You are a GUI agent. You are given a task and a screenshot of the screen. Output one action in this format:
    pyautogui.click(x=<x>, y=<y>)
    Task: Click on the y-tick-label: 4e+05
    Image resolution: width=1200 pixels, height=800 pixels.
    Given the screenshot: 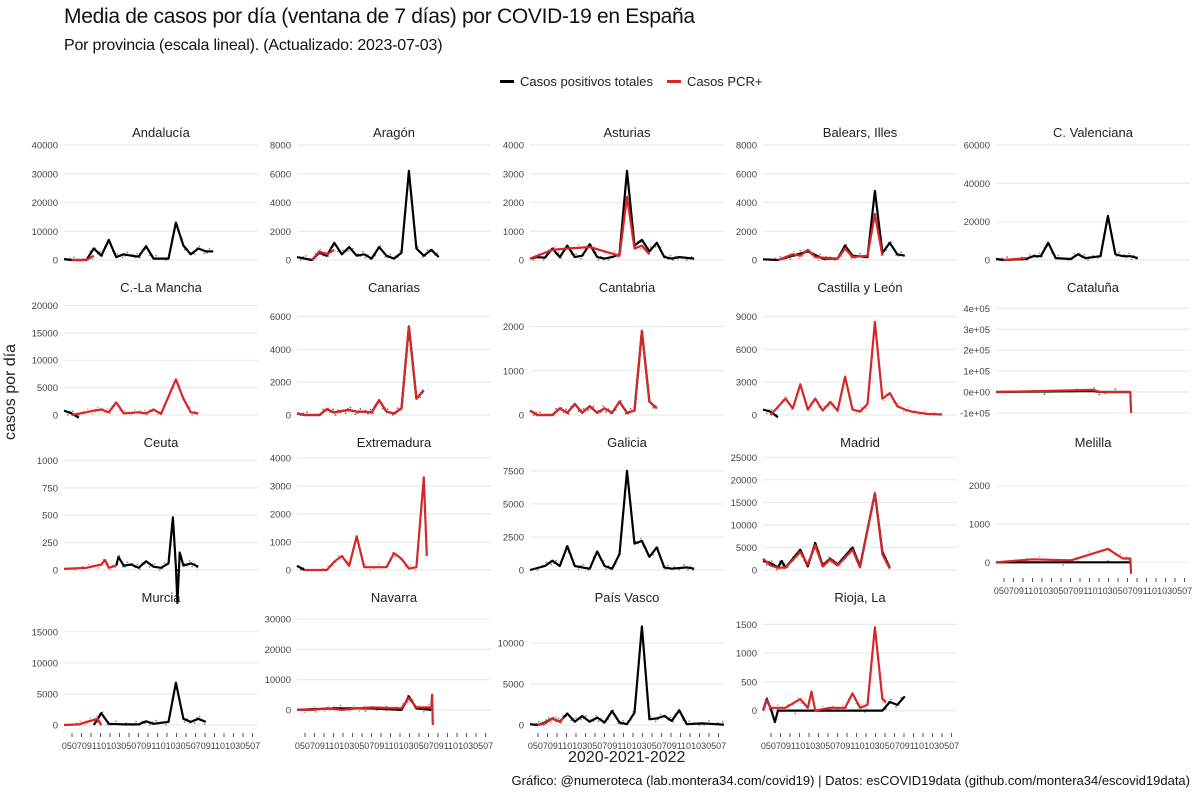 What is the action you would take?
    pyautogui.click(x=976, y=309)
    